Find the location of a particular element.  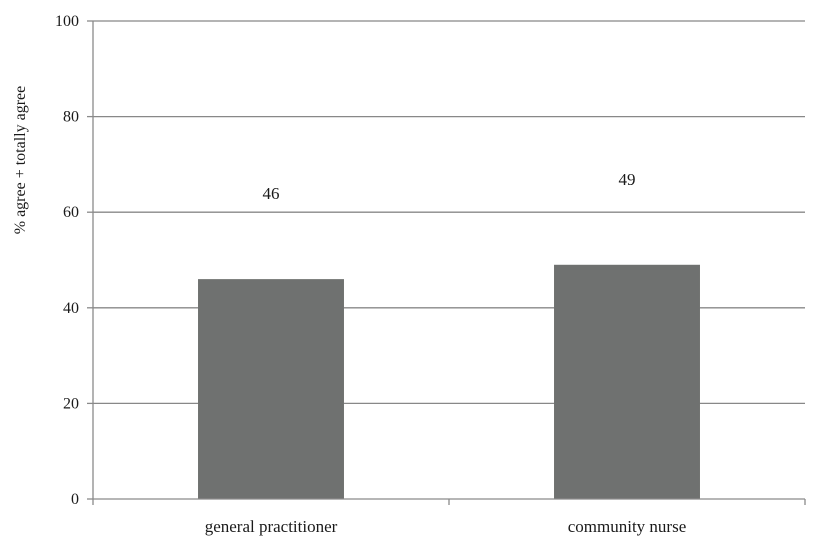

category-label-2: community nurse is located at coordinates (627, 526).